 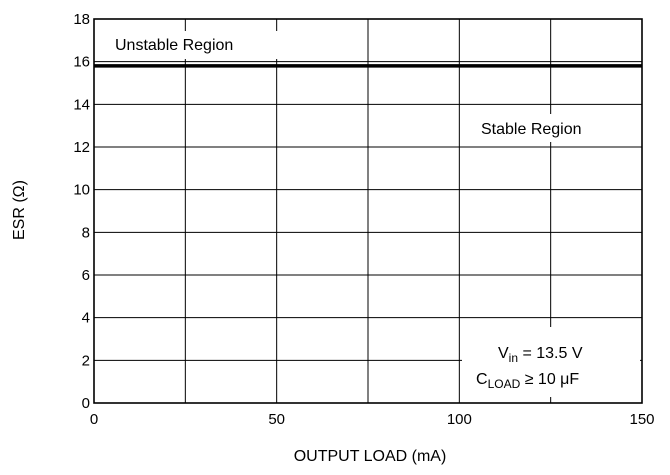 What do you see at coordinates (276, 419) in the screenshot?
I see `x-tick-label: 50` at bounding box center [276, 419].